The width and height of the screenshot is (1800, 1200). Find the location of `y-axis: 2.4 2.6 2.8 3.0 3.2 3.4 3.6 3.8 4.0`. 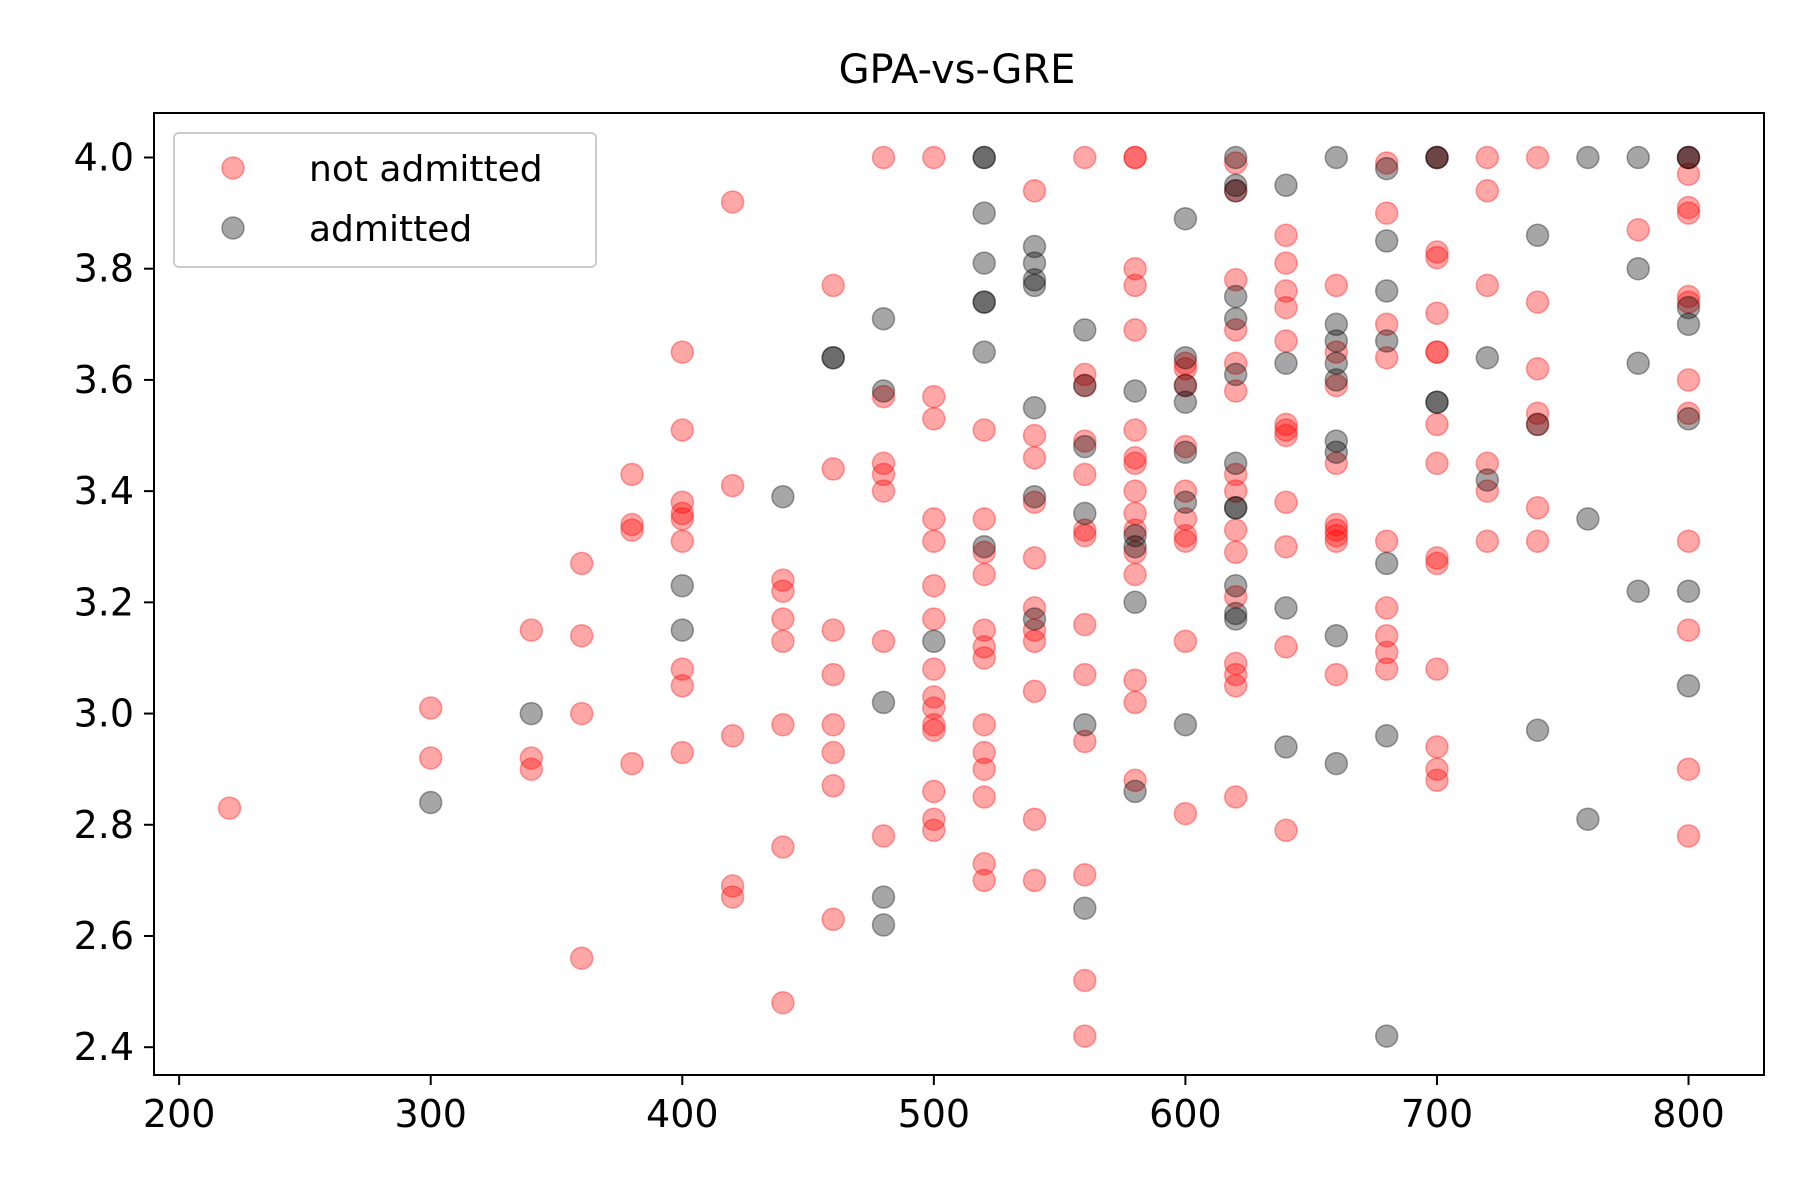

y-axis: 2.4 2.6 2.8 3.0 3.2 3.4 3.6 3.8 4.0 is located at coordinates (114, 602).